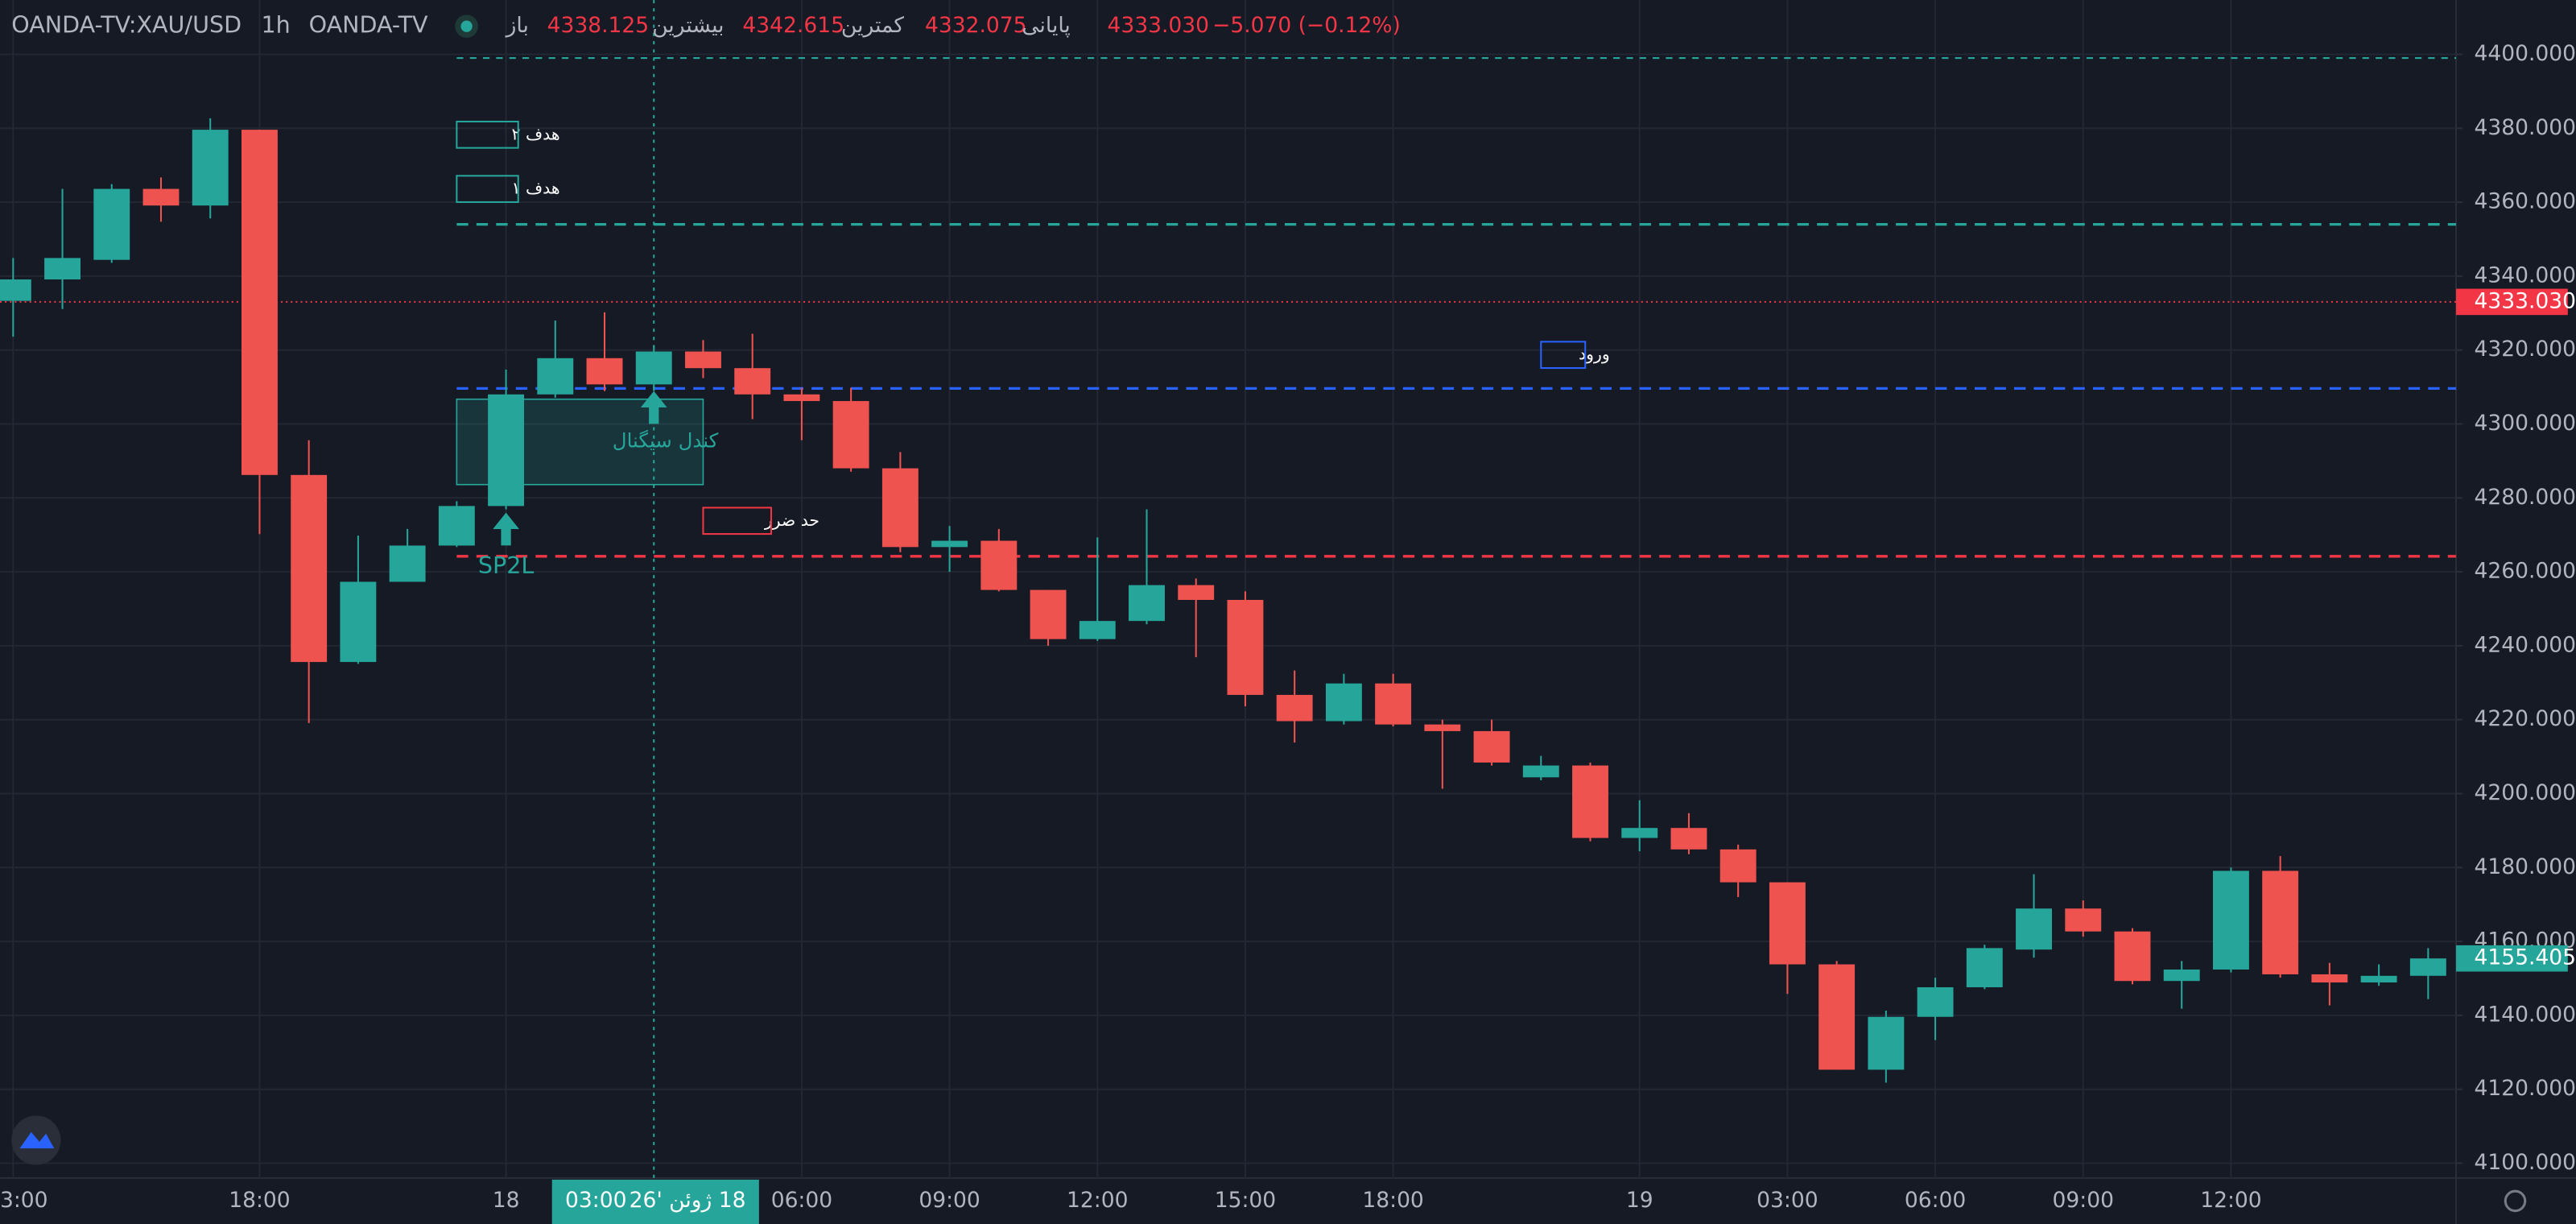 Image resolution: width=2576 pixels, height=1224 pixels. What do you see at coordinates (506, 565) in the screenshot?
I see `signal-name: SP2L` at bounding box center [506, 565].